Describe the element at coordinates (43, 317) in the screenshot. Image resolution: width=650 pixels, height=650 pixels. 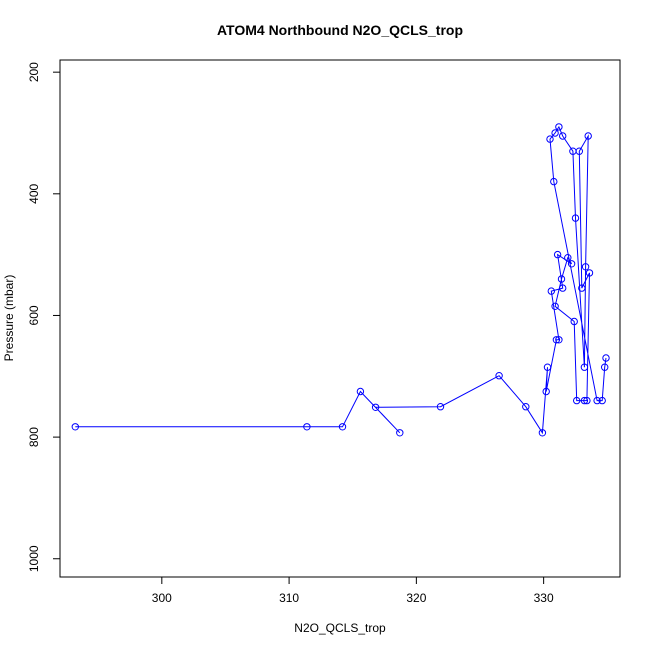
I see `y-axis: 200 400 600 800 1000` at that location.